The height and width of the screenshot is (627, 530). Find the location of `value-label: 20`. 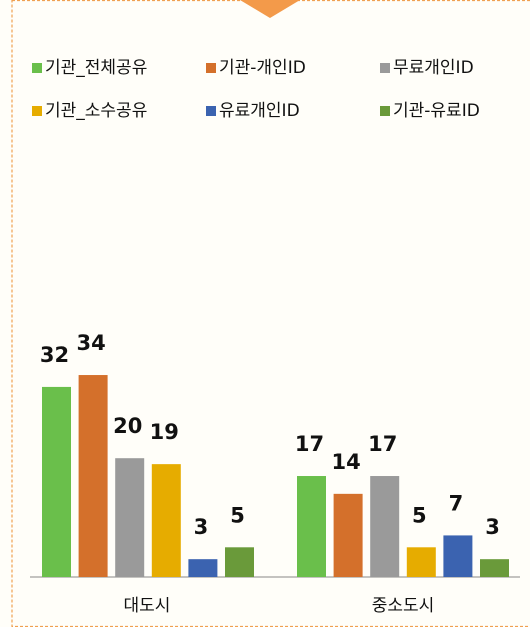

value-label: 20 is located at coordinates (127, 426).